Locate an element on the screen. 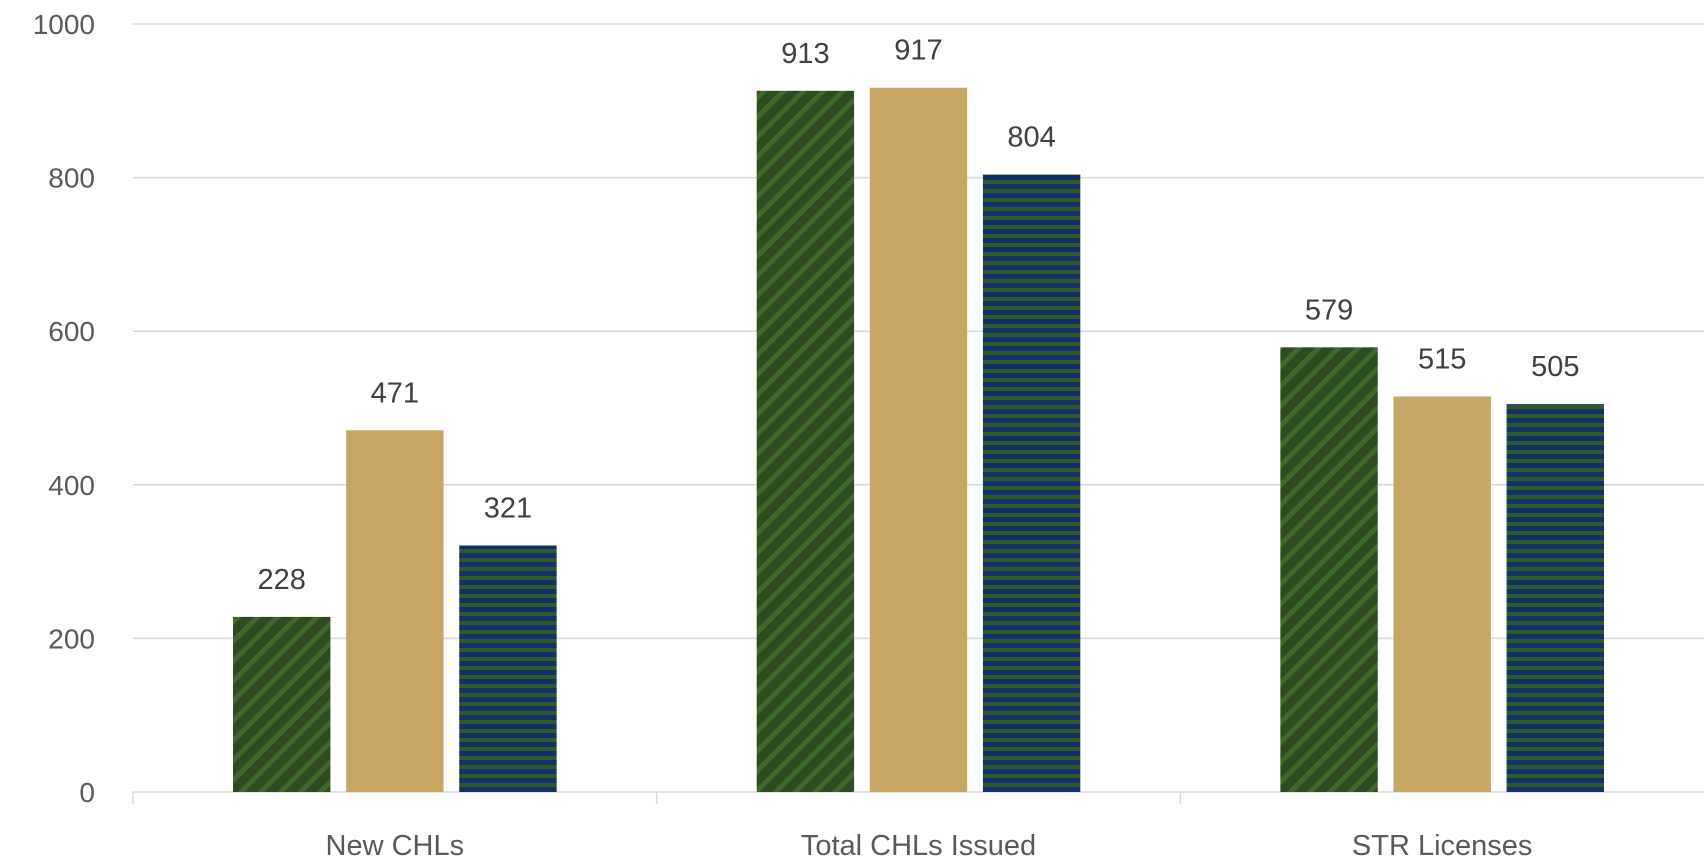 The height and width of the screenshot is (859, 1704). data-label: 579 is located at coordinates (1329, 310).